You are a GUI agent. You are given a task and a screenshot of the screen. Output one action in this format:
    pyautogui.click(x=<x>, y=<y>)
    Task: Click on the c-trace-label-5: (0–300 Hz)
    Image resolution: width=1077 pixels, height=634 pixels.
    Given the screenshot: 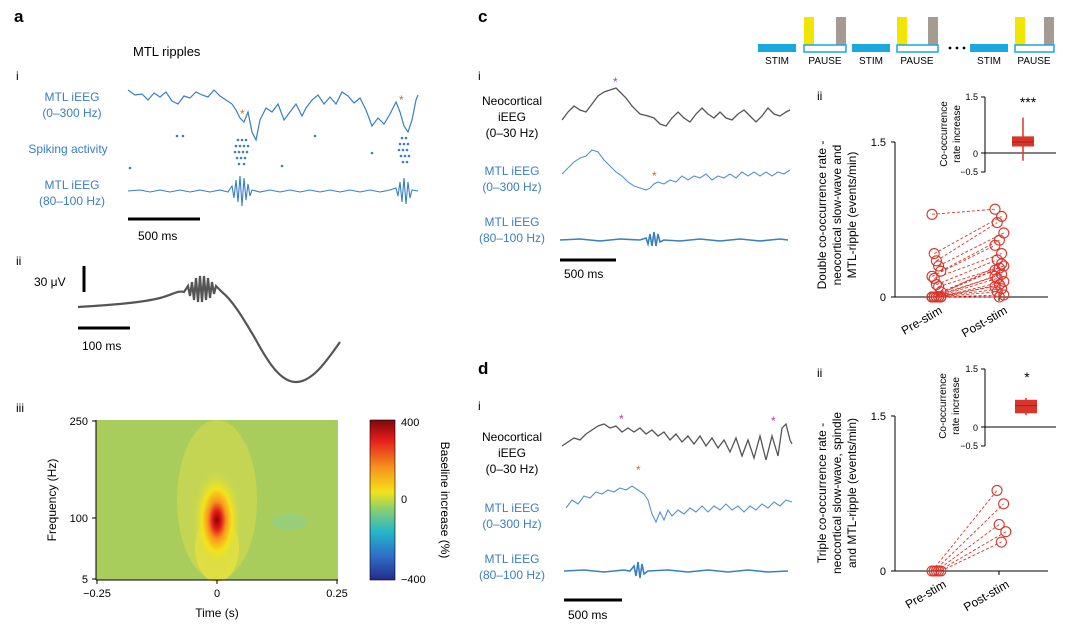 What is the action you would take?
    pyautogui.click(x=511, y=187)
    